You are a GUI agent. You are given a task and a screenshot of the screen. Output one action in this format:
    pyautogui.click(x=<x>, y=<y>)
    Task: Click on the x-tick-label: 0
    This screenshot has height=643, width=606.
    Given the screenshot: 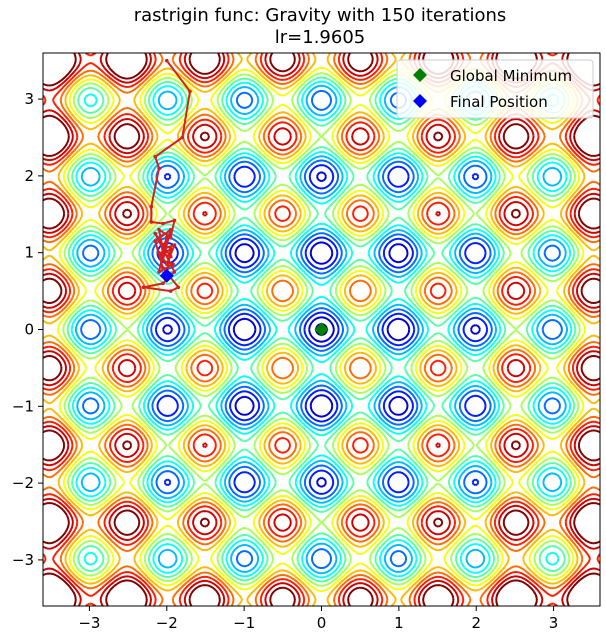 What is the action you would take?
    pyautogui.click(x=322, y=623)
    